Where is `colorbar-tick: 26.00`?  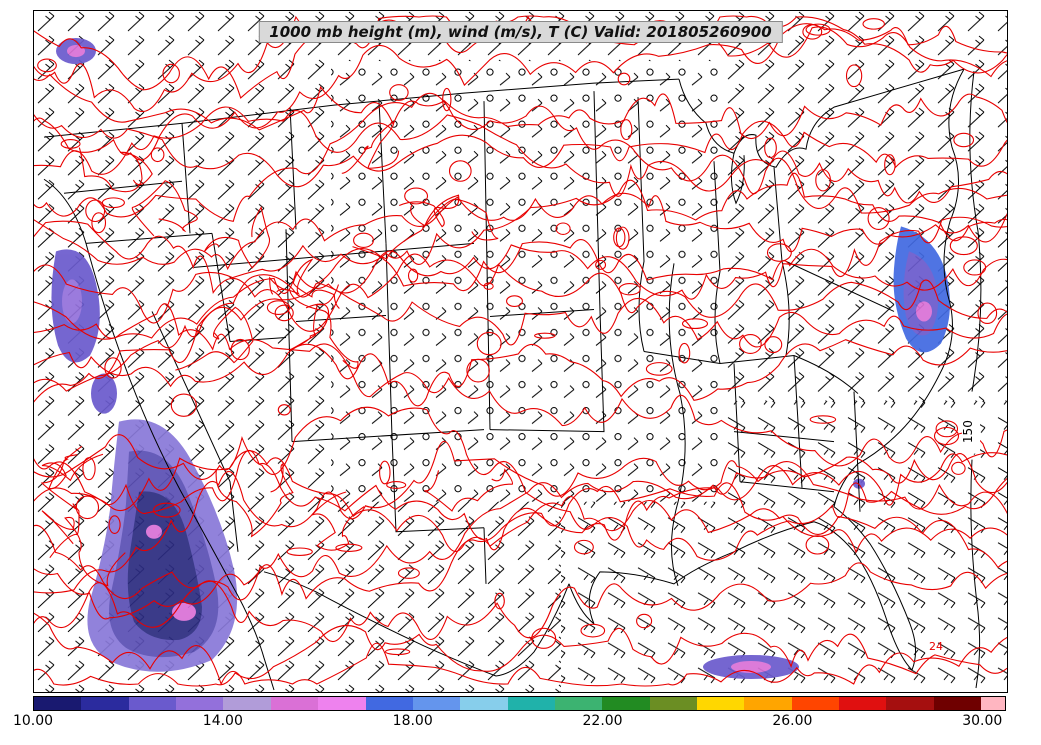 colorbar-tick: 26.00 is located at coordinates (792, 721).